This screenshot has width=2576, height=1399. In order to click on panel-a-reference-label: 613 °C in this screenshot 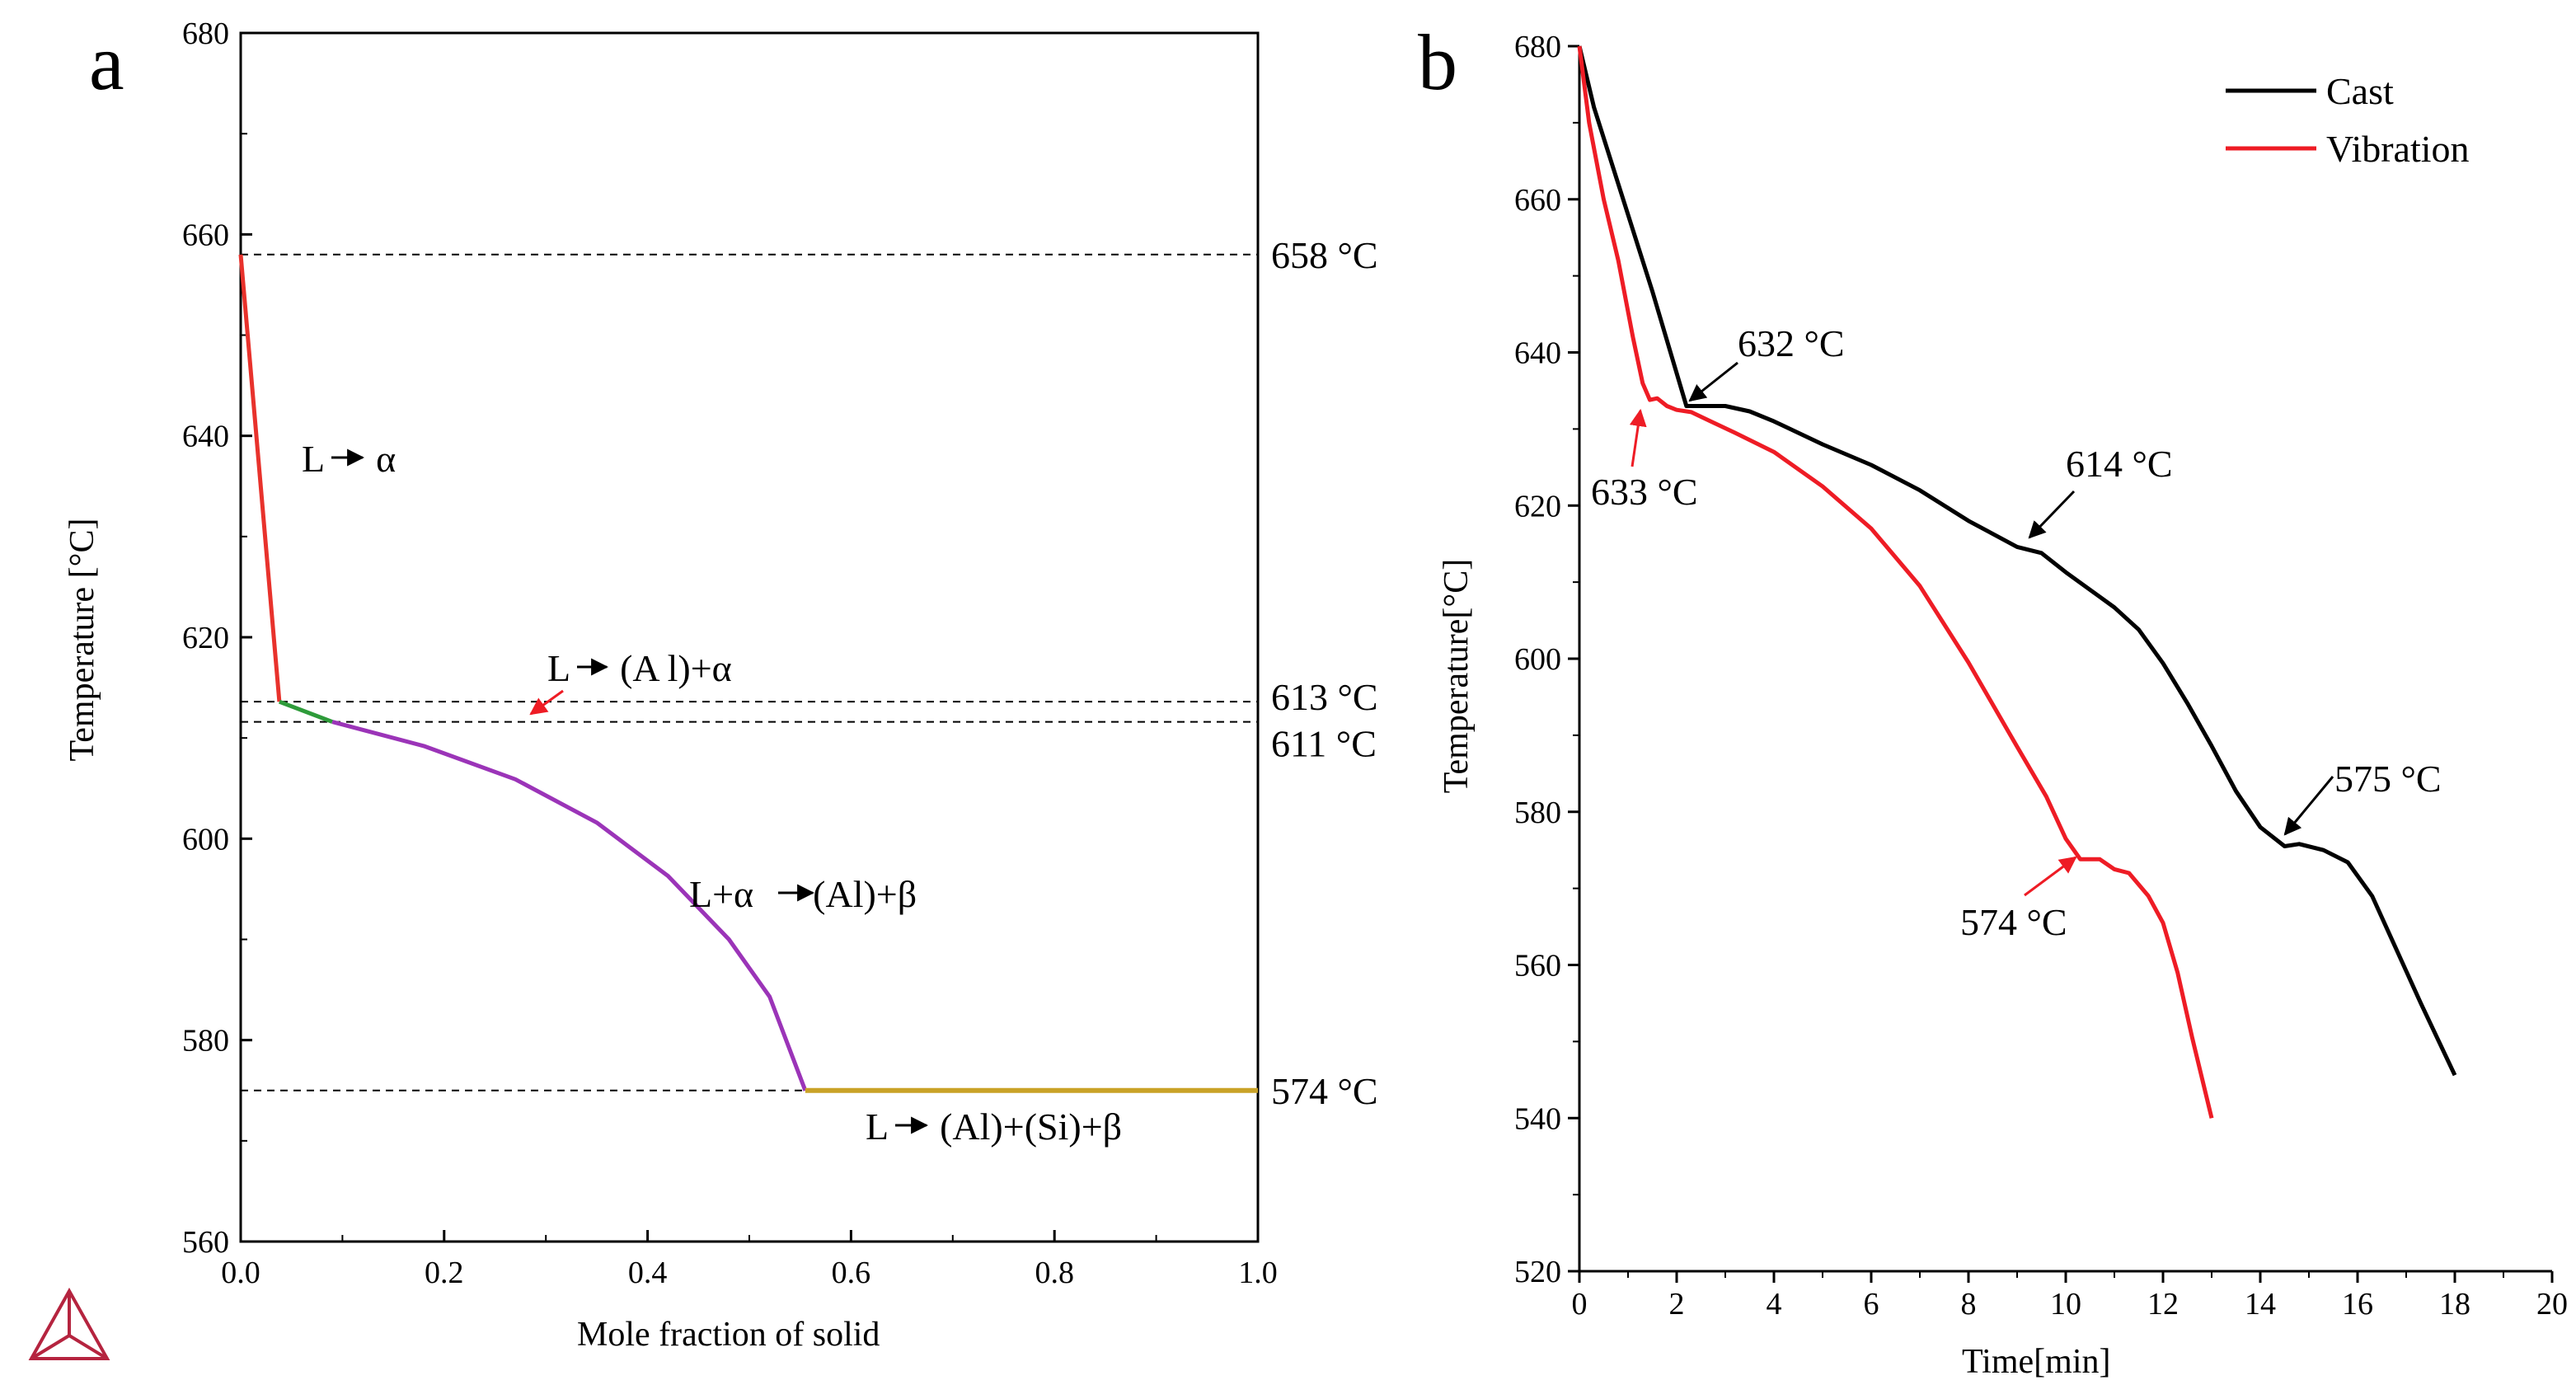, I will do `click(1325, 697)`.